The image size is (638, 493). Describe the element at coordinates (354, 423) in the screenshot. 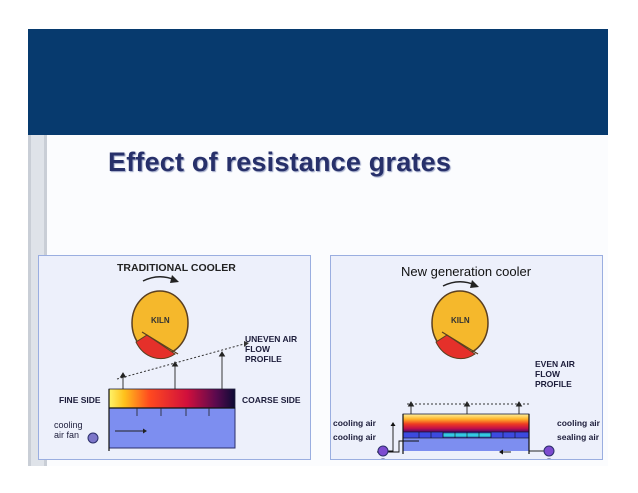

I see `cooling-air-label-left-1: cooling air` at that location.